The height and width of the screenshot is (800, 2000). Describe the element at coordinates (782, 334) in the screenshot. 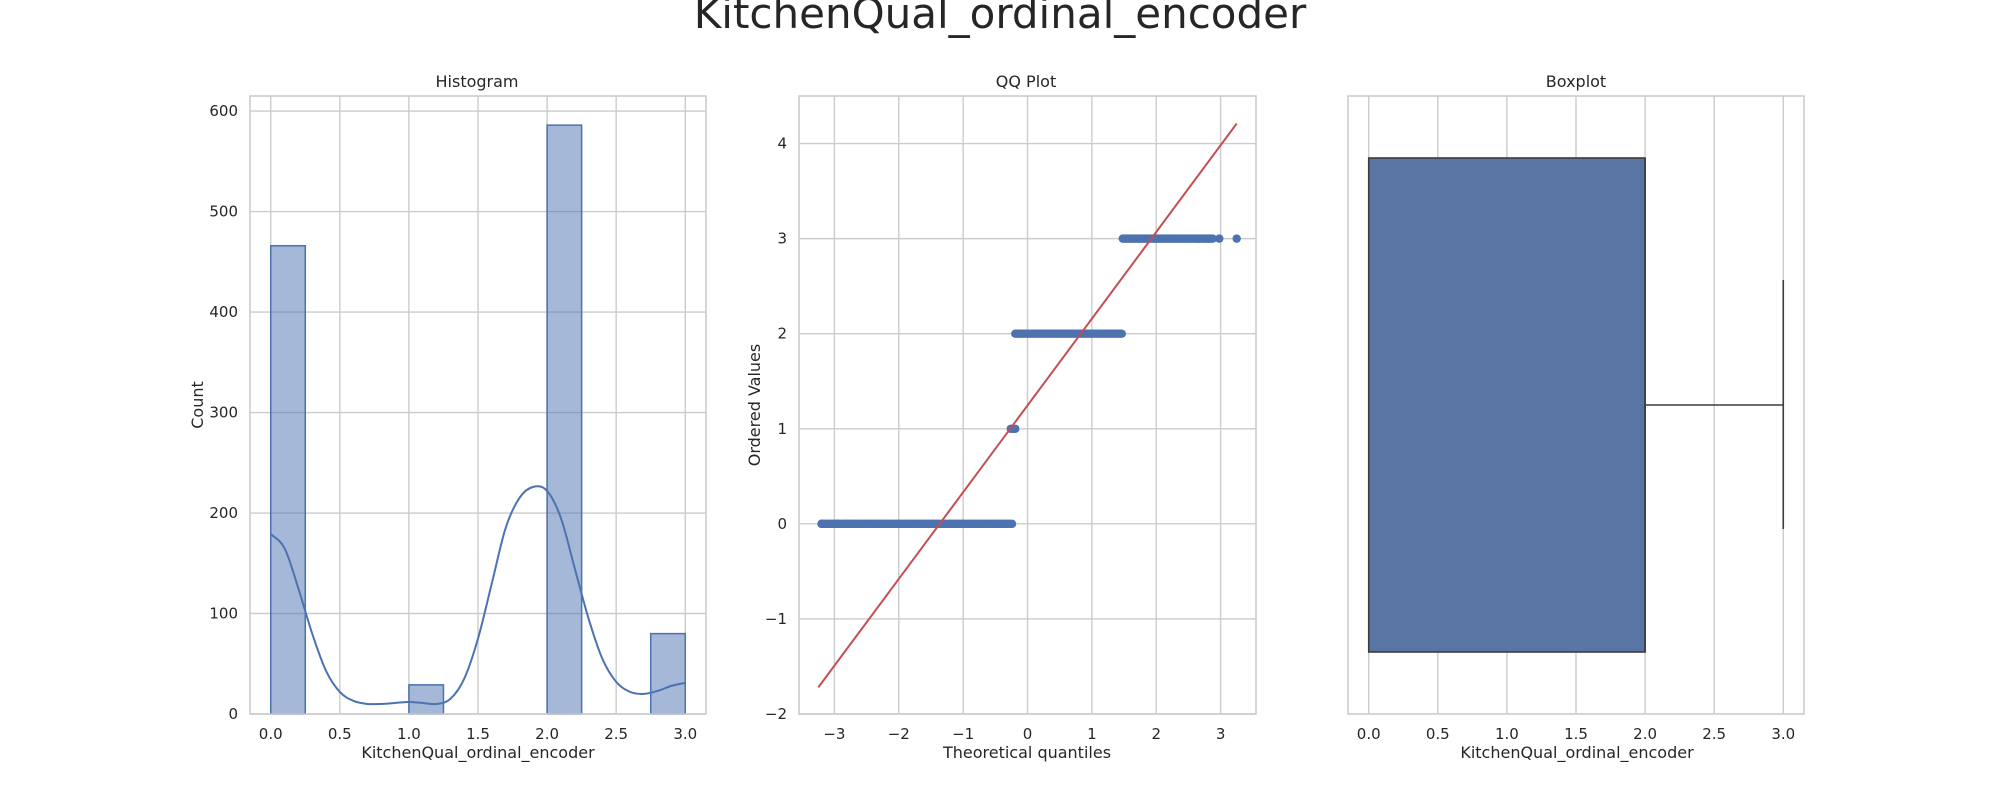

I see `qq-plot-ytick-label: 2` at that location.